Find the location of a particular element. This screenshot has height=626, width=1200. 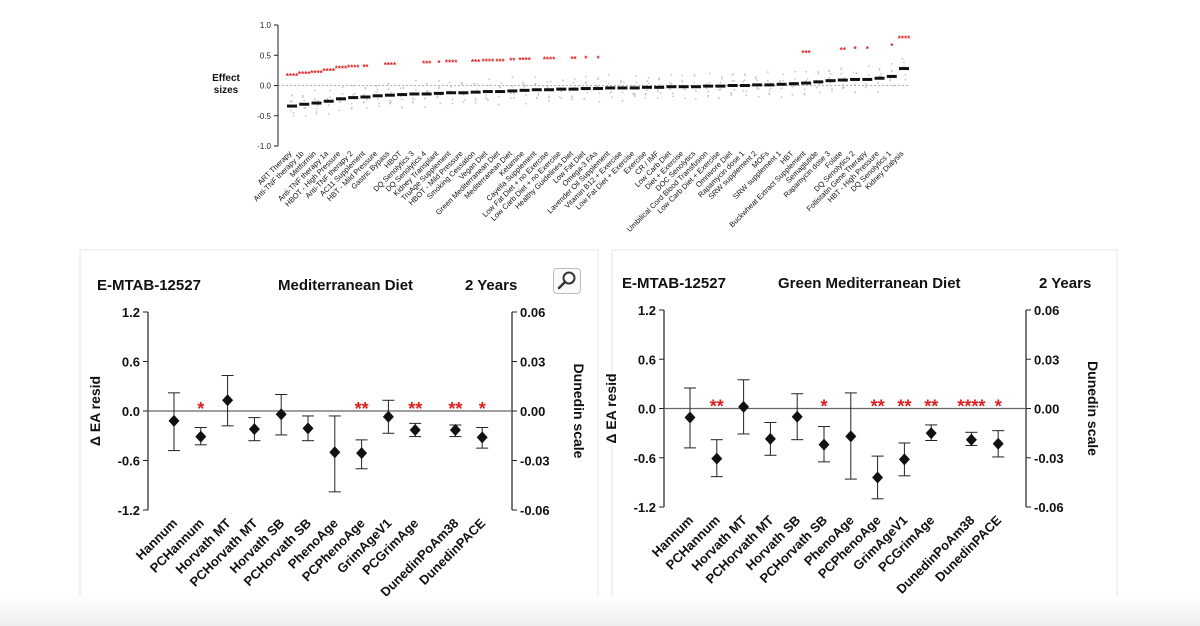

top-star-ketamine: **** is located at coordinates (524, 60).